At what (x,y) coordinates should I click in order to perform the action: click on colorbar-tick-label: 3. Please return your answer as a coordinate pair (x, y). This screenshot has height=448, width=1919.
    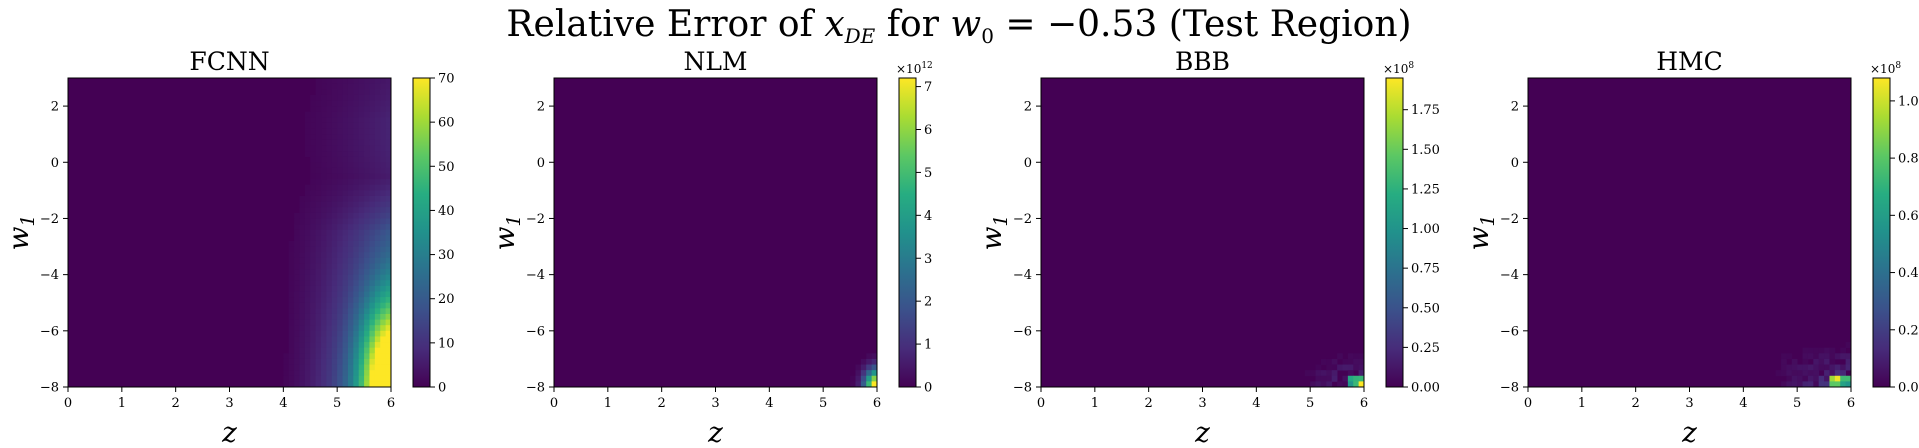
    Looking at the image, I should click on (928, 259).